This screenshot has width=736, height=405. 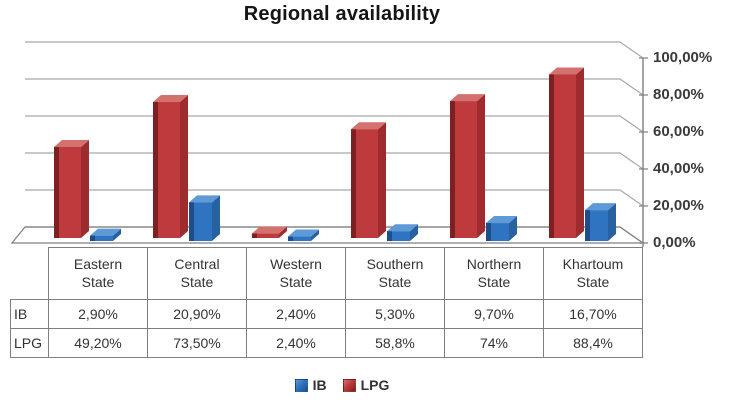 I want to click on y-axis-tick-label: 80,00%, so click(x=678, y=94).